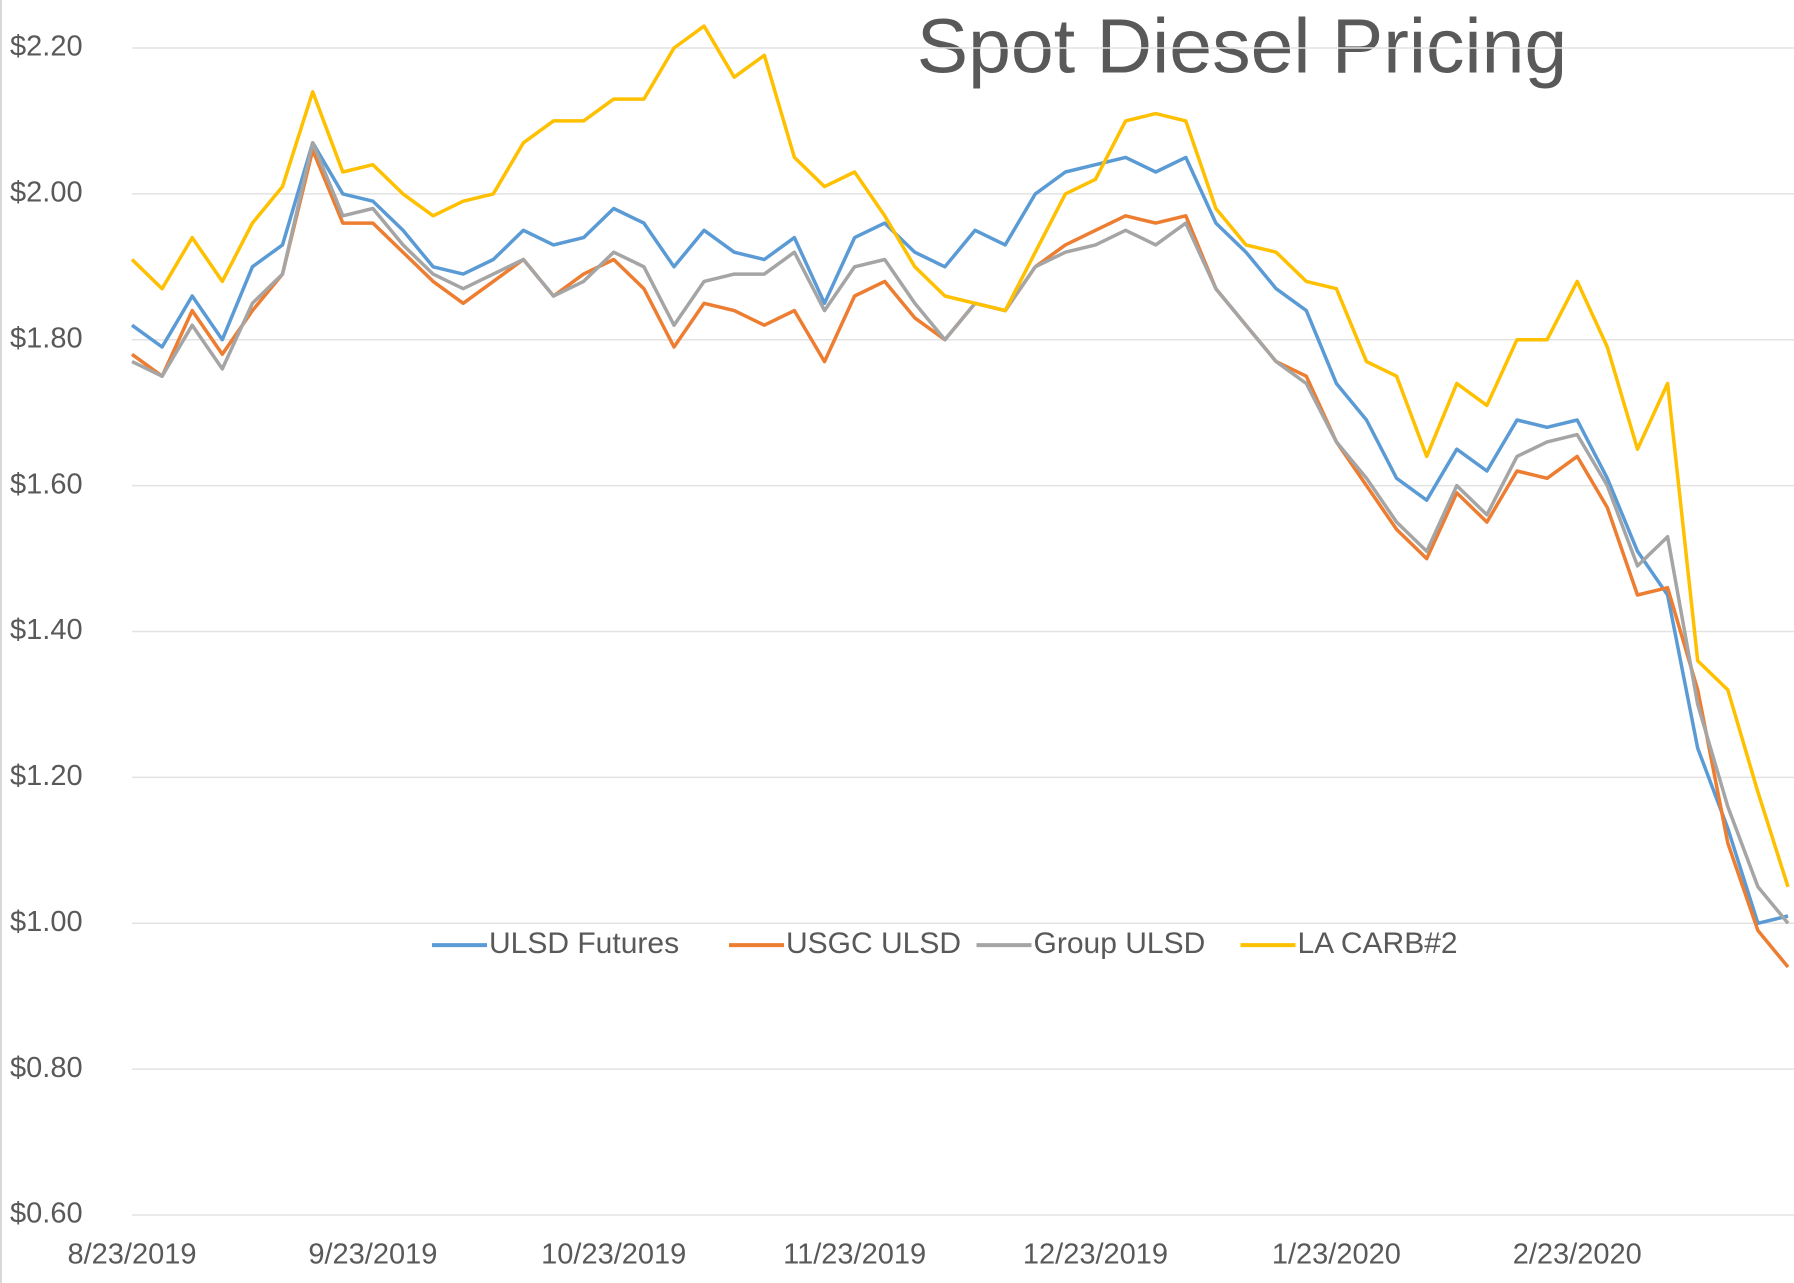 The height and width of the screenshot is (1283, 1794). What do you see at coordinates (46, 47) in the screenshot?
I see `y-tick-label: $2.20` at bounding box center [46, 47].